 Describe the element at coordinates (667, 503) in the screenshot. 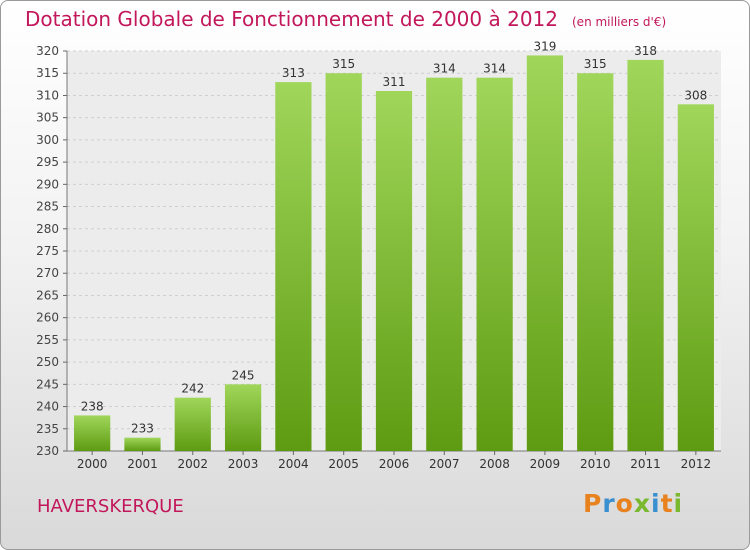

I see `logo-letter: t` at that location.